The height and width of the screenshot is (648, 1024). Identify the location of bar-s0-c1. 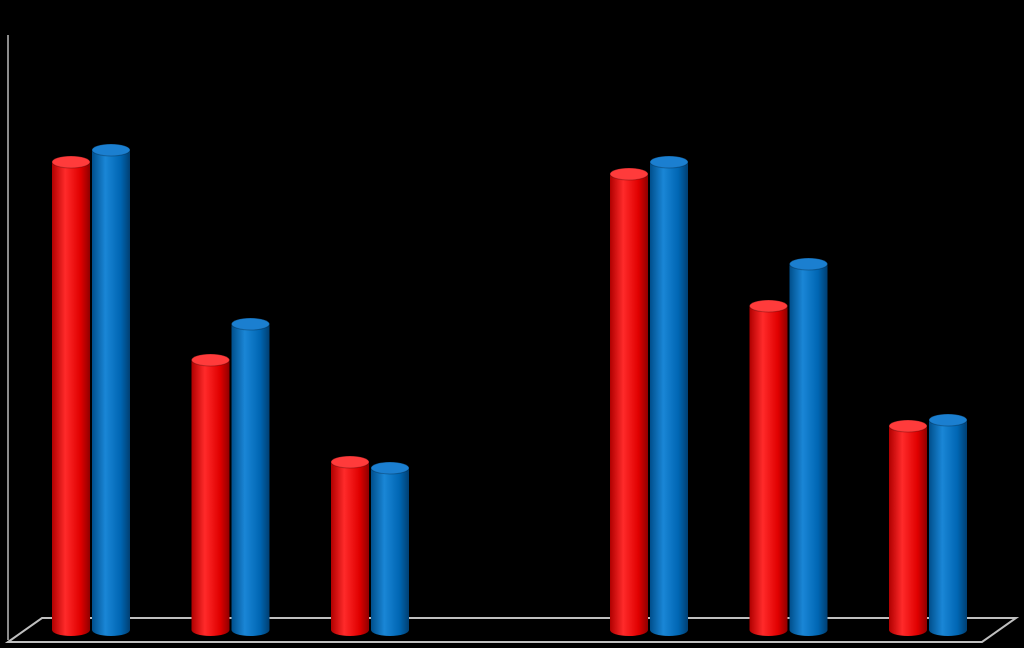
(210, 494).